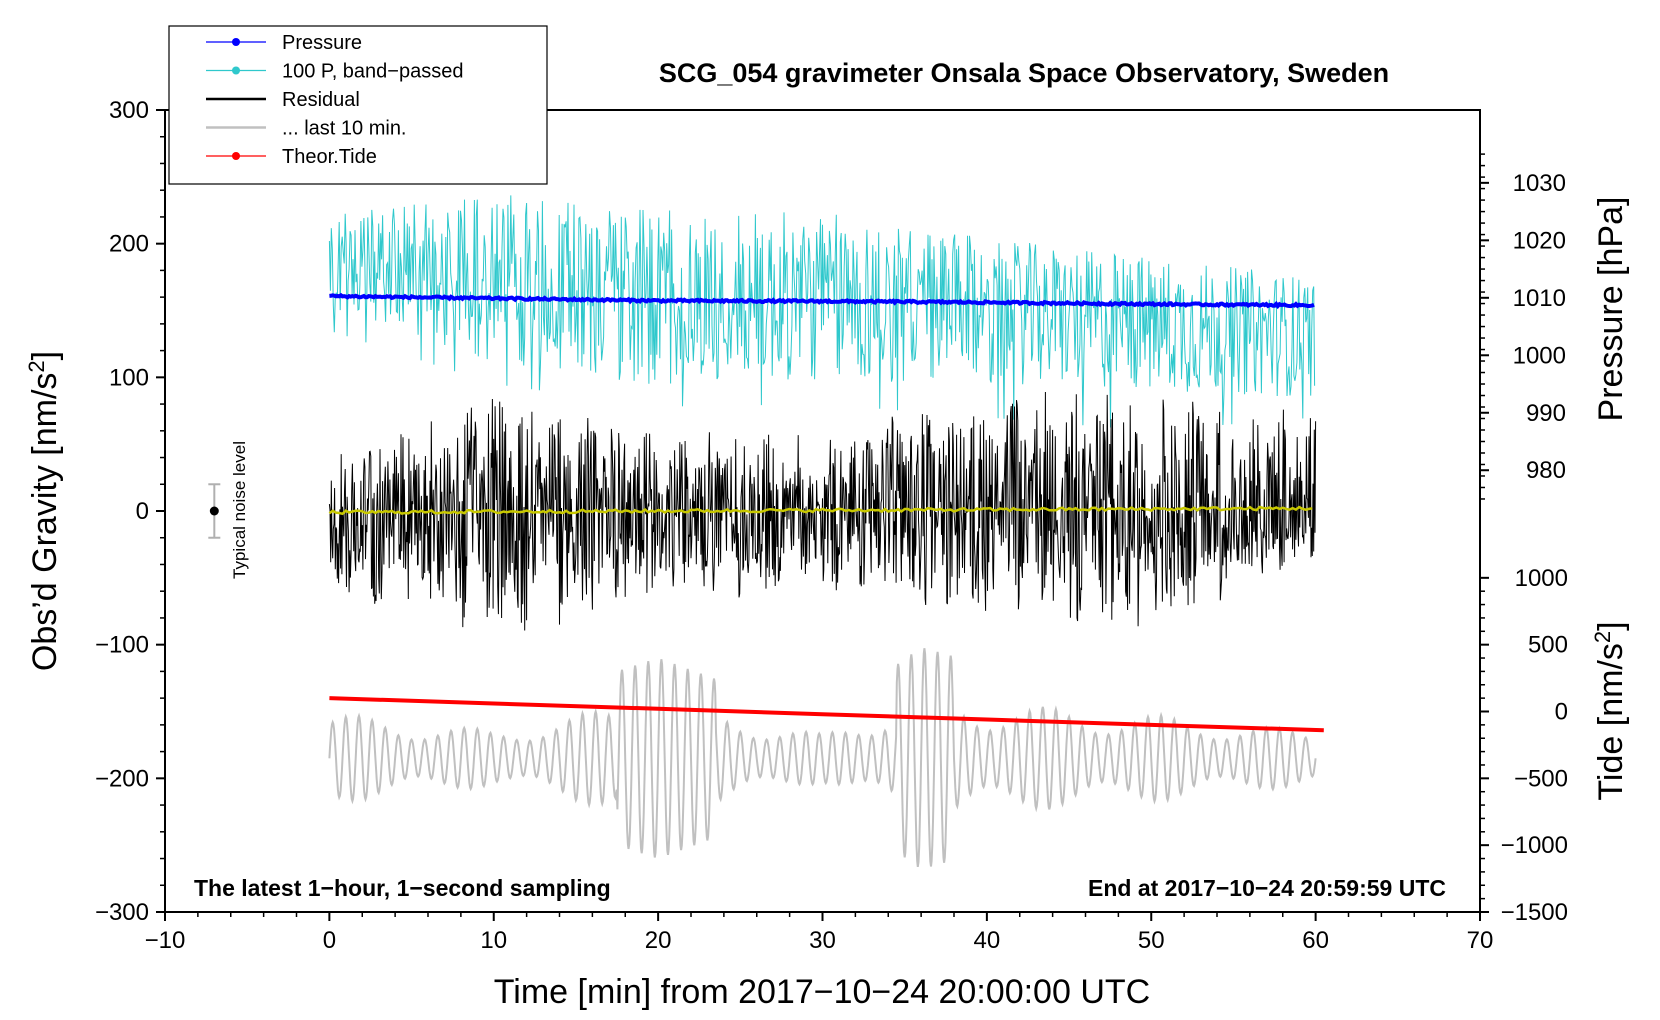  I want to click on y-tick-label: 300, so click(129, 110).